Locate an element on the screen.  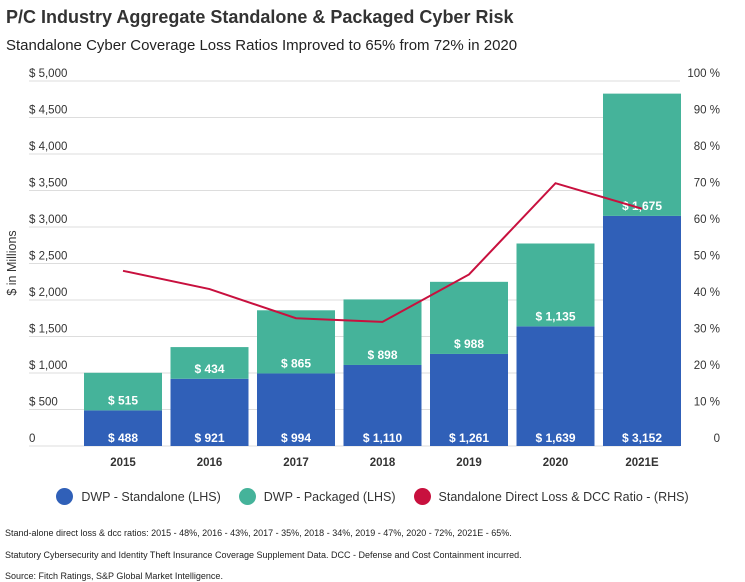
y2-tick-label: 20 % is located at coordinates (707, 366).